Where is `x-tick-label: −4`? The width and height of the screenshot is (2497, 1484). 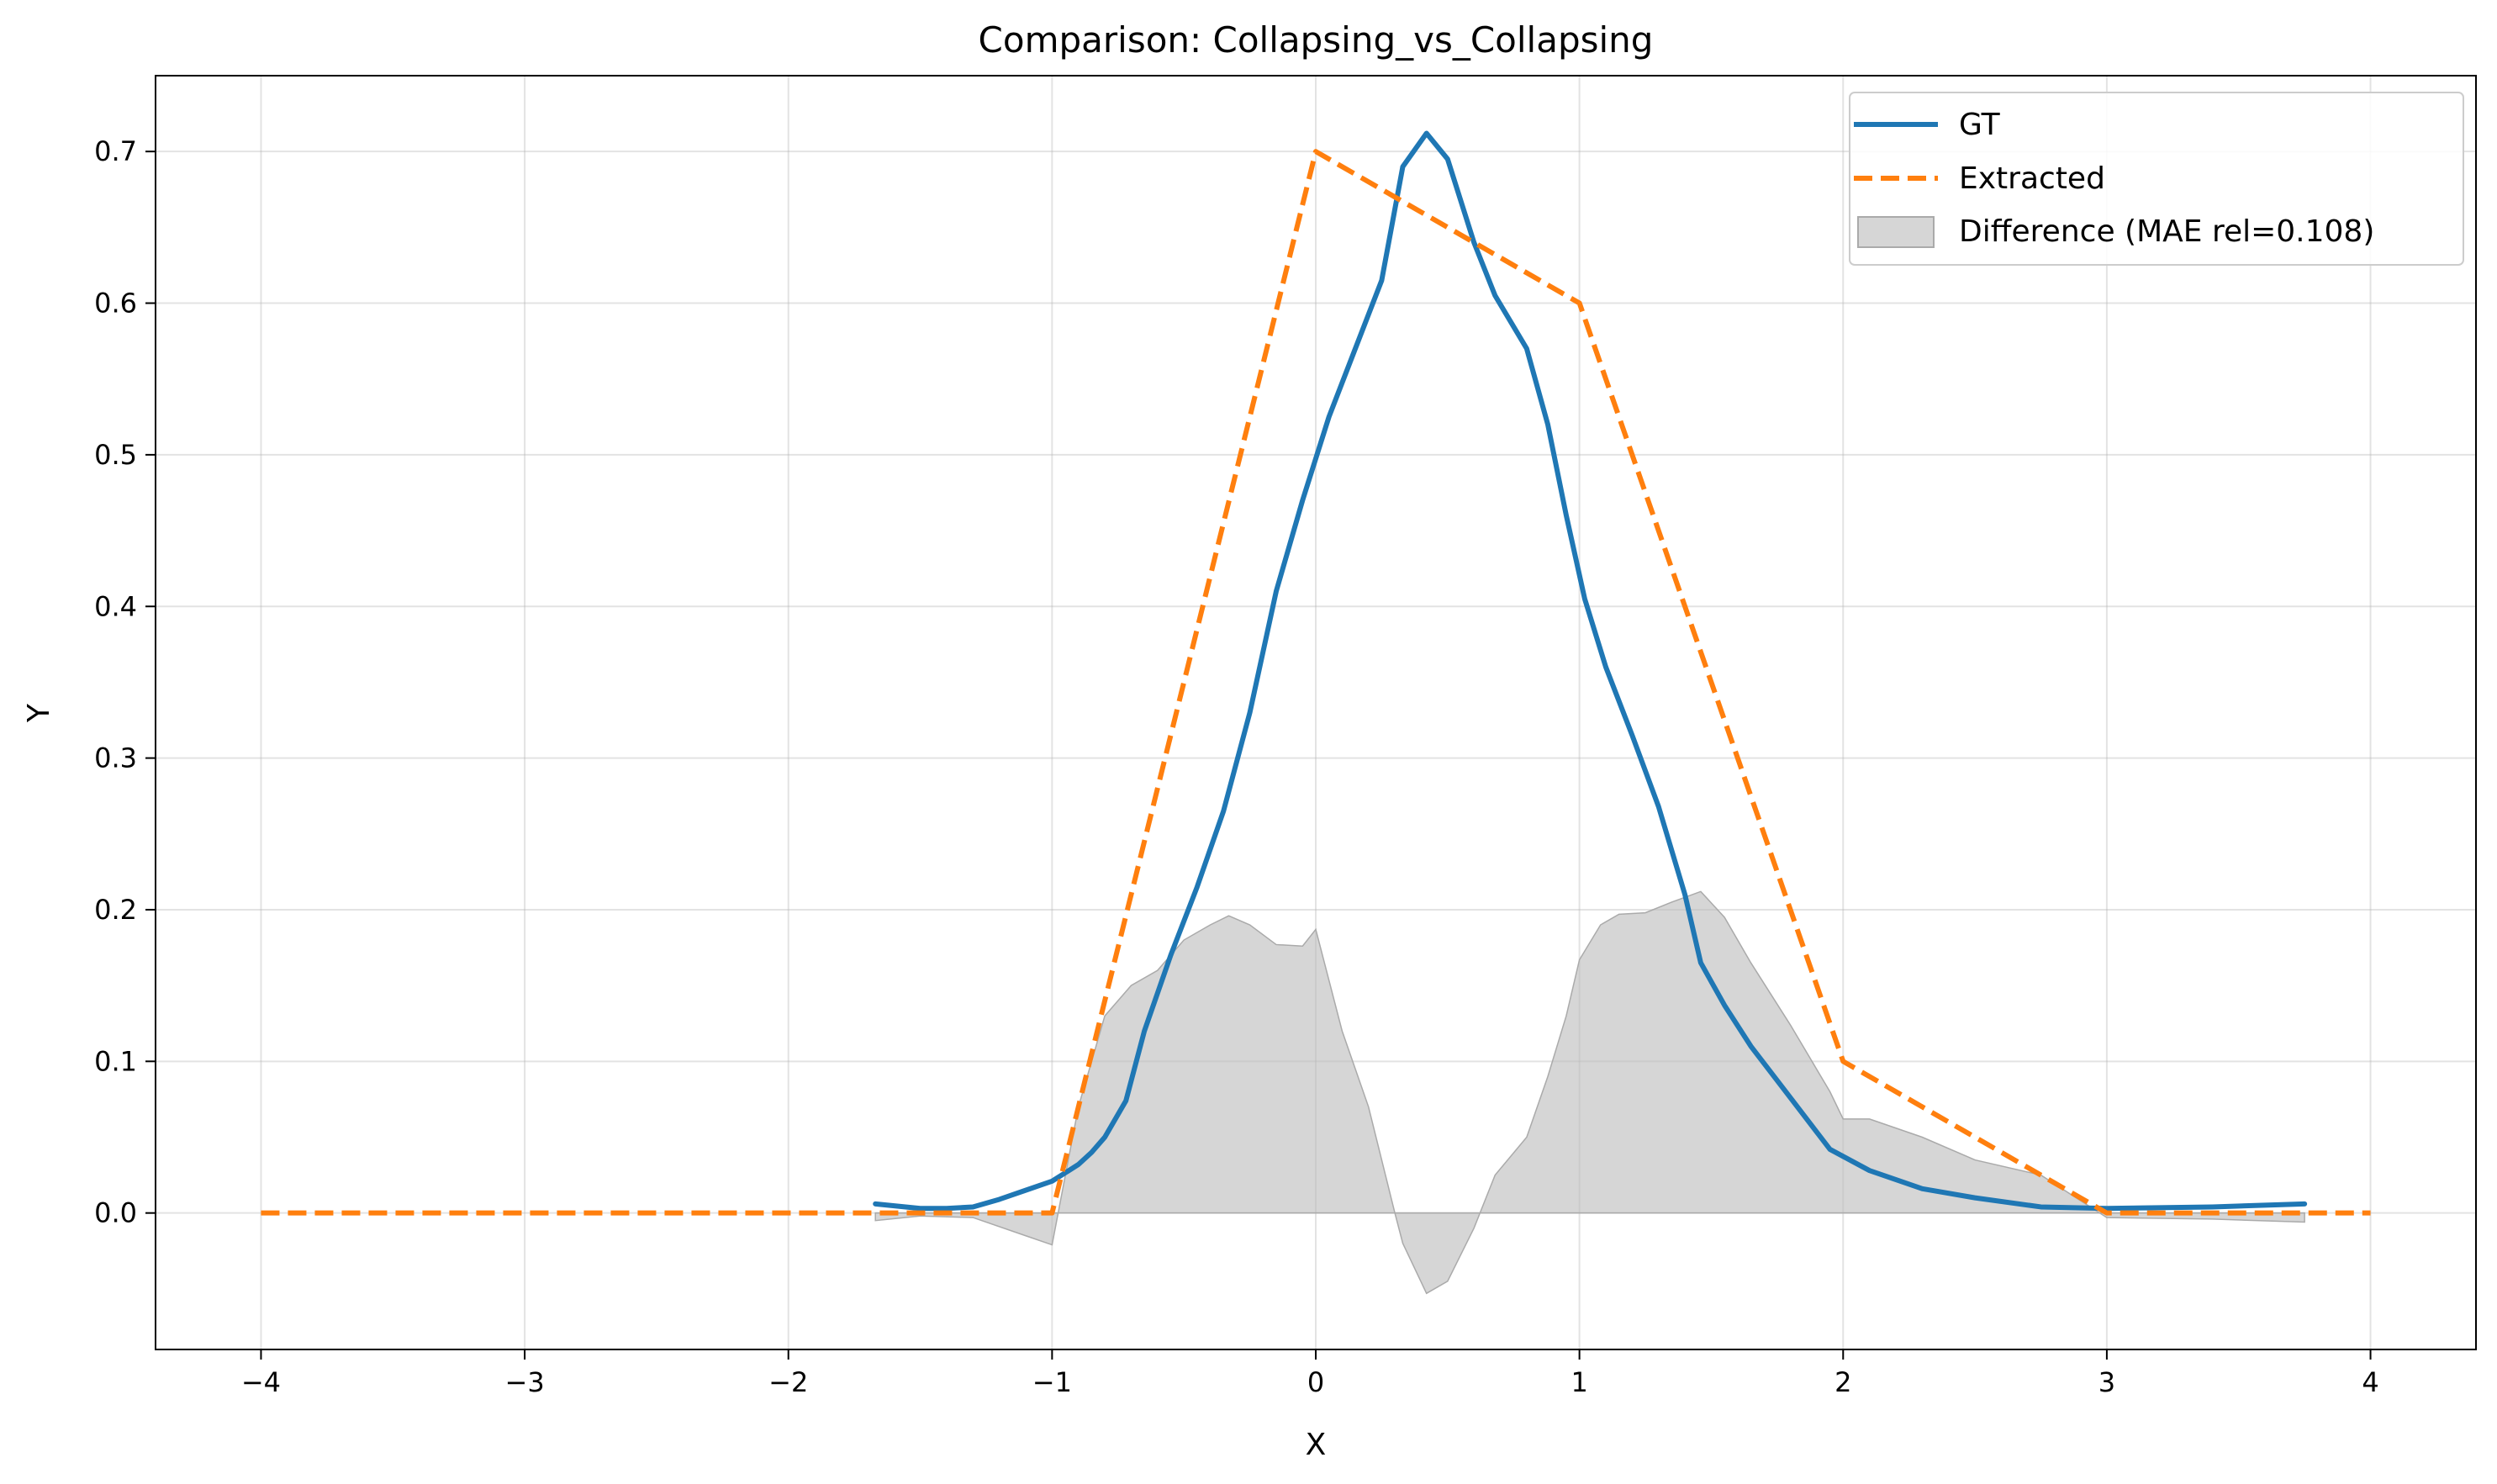
x-tick-label: −4 is located at coordinates (261, 1382).